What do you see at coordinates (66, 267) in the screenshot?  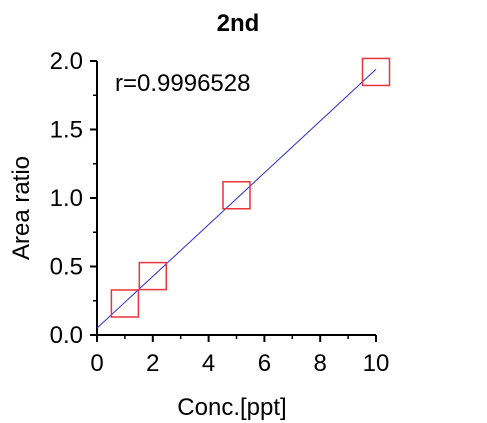 I see `y-tick-label: 0.5` at bounding box center [66, 267].